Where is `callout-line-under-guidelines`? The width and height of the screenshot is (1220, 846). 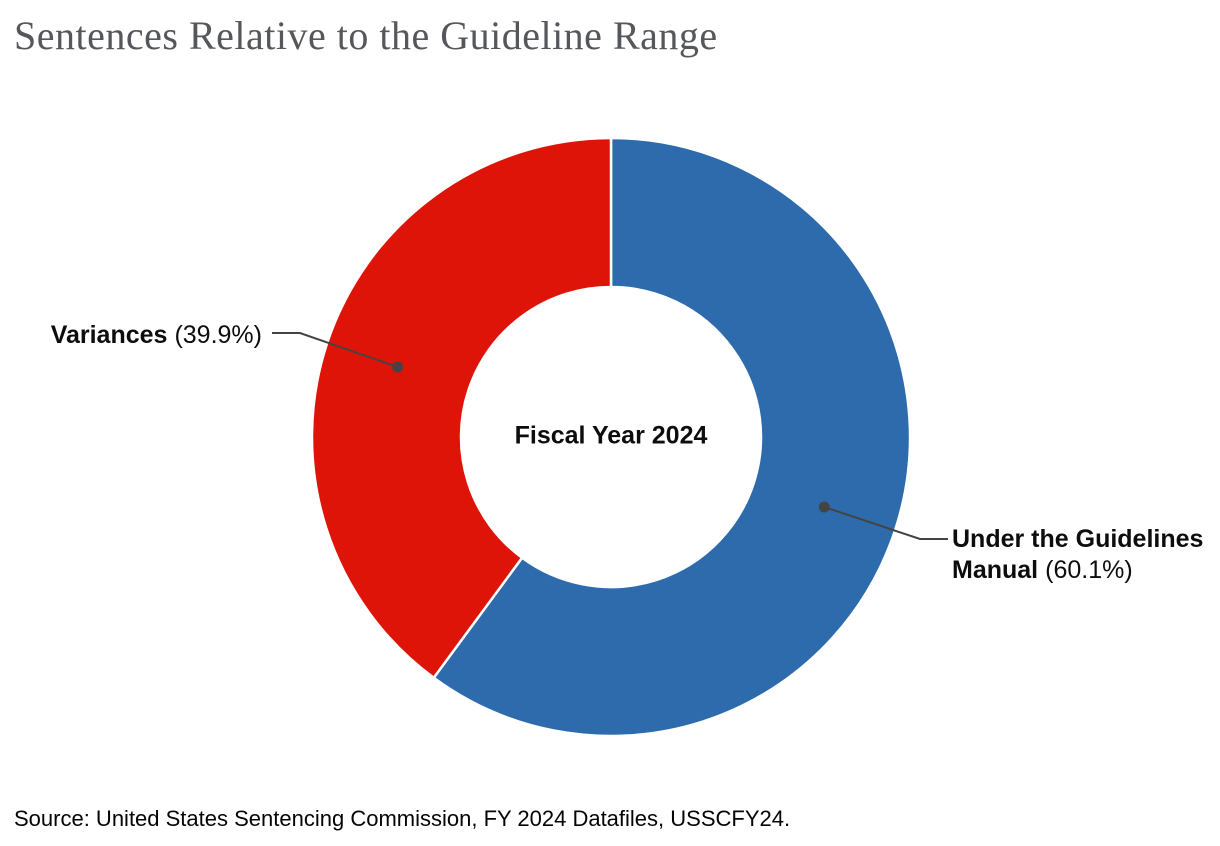 callout-line-under-guidelines is located at coordinates (885, 523).